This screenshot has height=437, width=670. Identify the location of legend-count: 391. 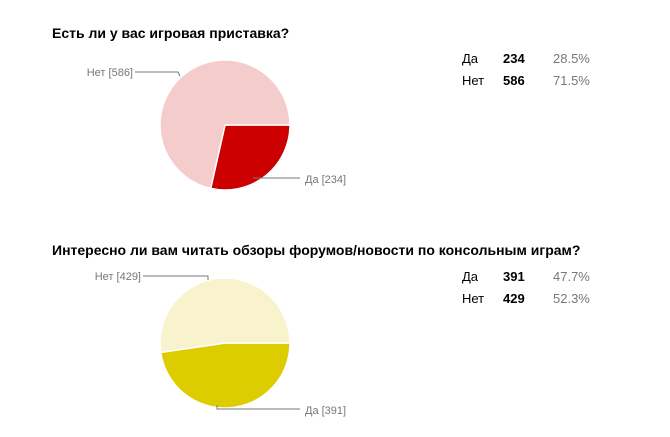
(514, 276).